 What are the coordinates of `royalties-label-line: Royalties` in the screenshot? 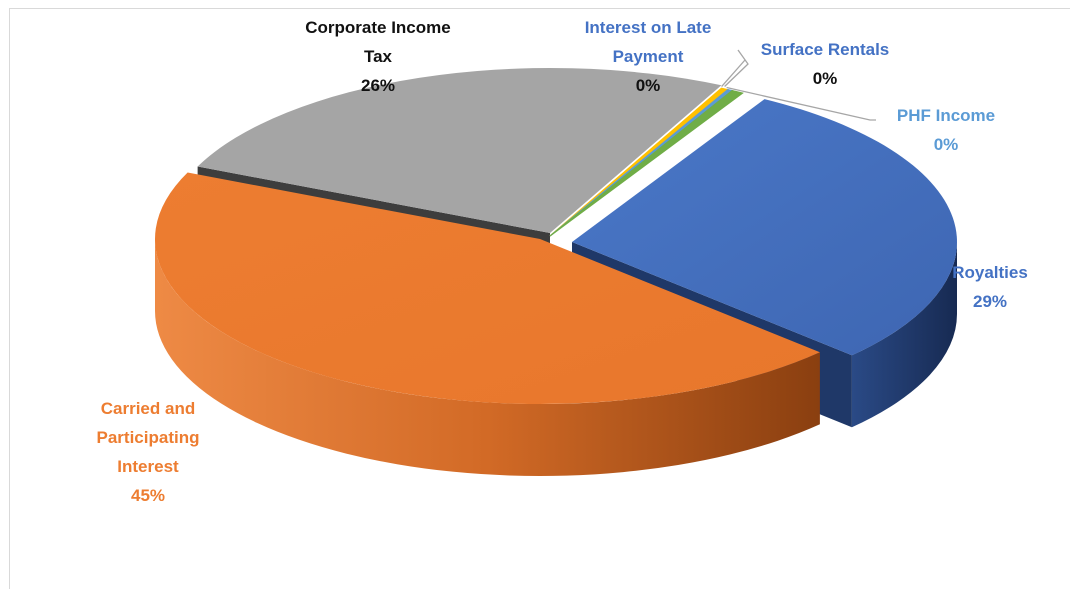 It's located at (990, 272).